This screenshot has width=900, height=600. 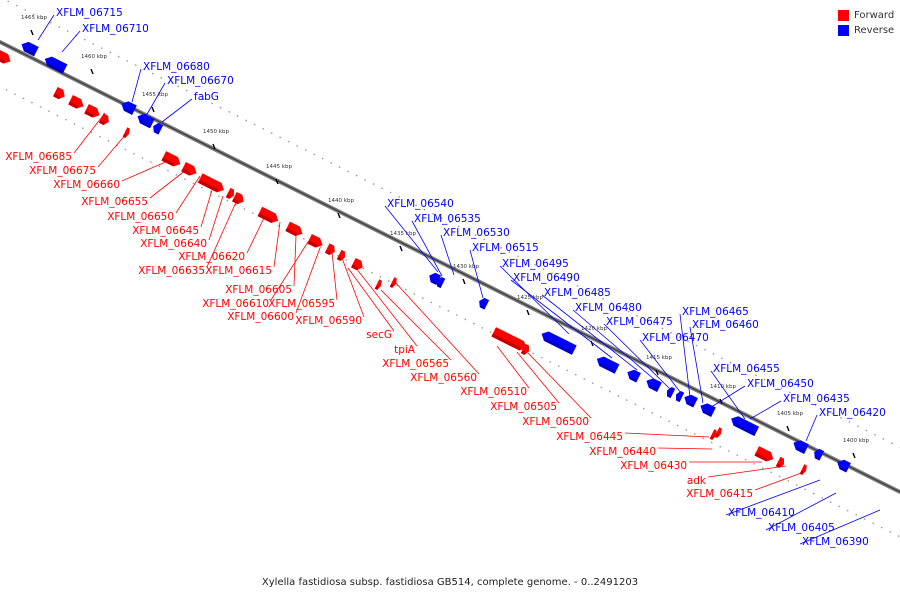 What do you see at coordinates (211, 257) in the screenshot?
I see `gene-label-forward: XFLM_06620` at bounding box center [211, 257].